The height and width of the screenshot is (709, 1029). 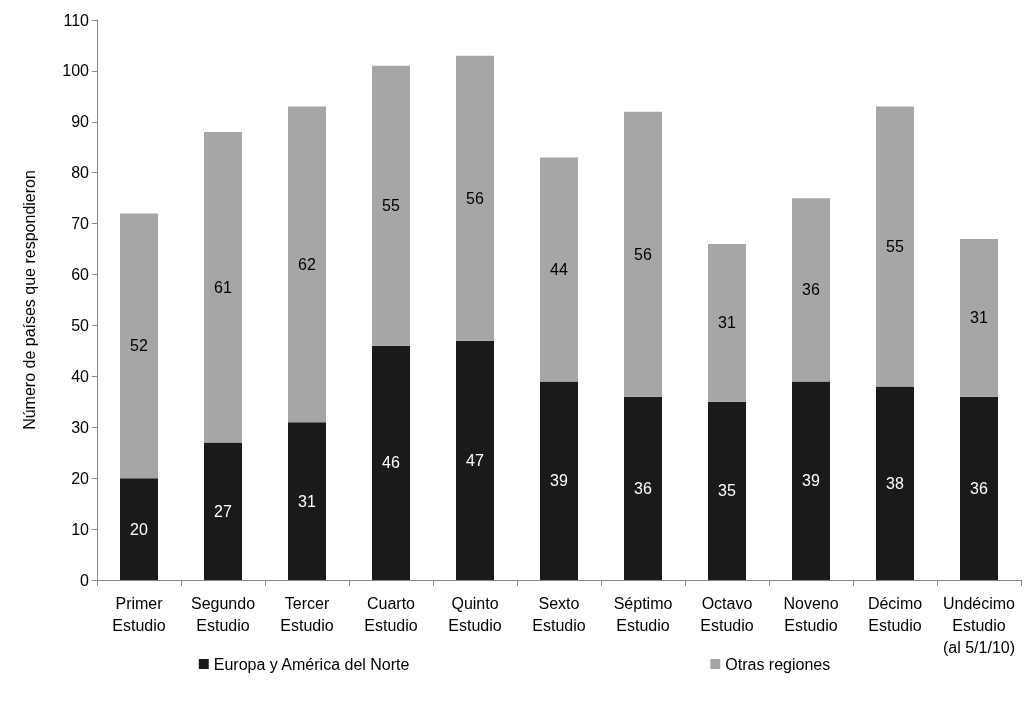 I want to click on legend-label: Otras regiones, so click(x=778, y=664).